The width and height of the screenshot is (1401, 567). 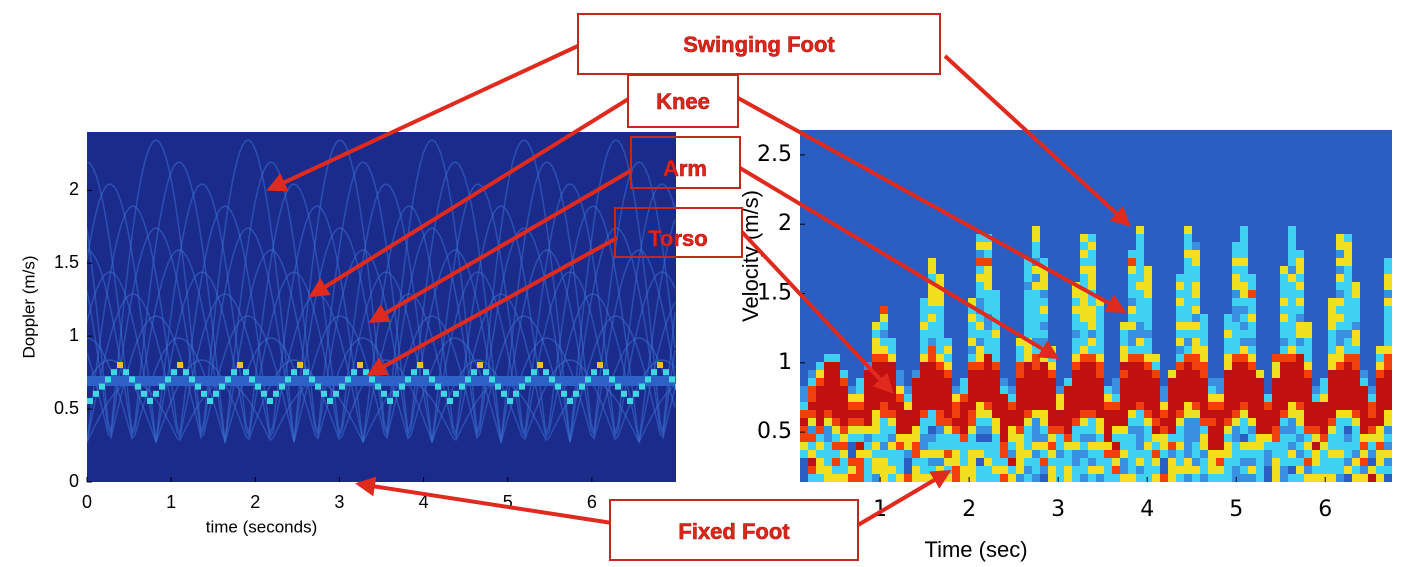 I want to click on y-tick-label: 2.5, so click(x=774, y=154).